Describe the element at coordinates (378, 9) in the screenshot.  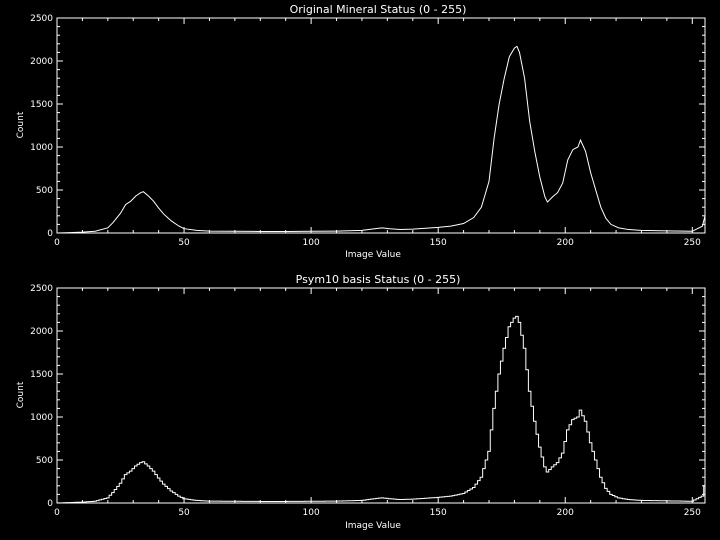
I see `chart-title: Original Mineral Status (0 - 255)` at that location.